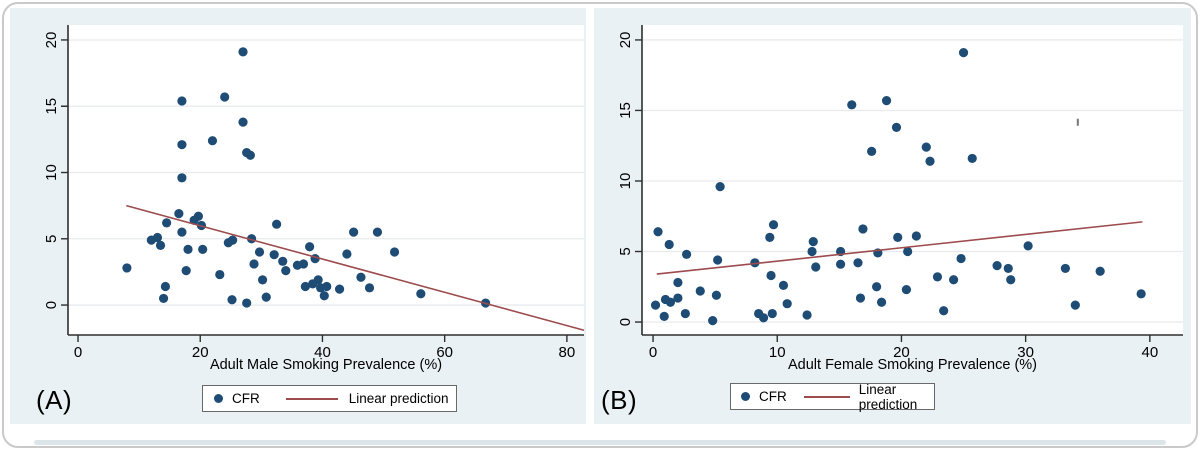 This screenshot has height=450, width=1200. I want to click on y-tick-label: 10, so click(625, 181).